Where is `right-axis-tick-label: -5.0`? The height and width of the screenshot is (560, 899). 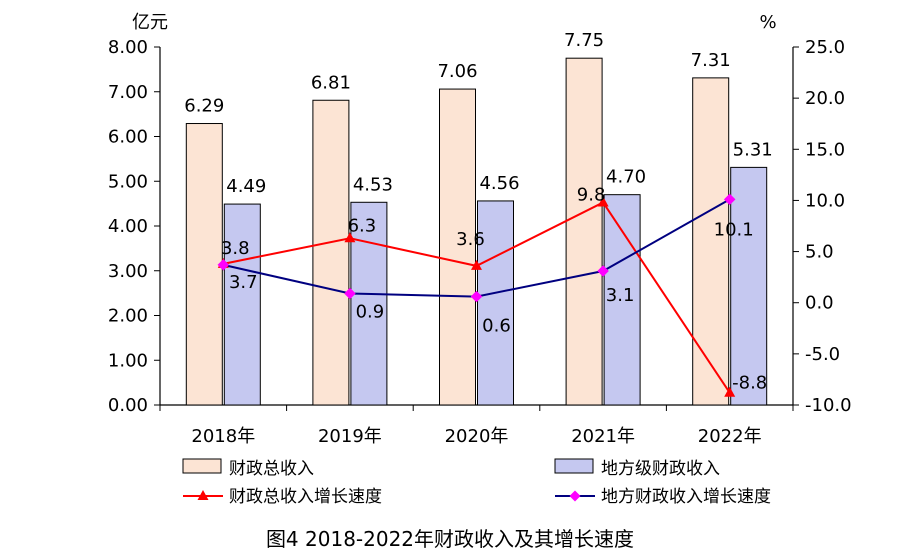
right-axis-tick-label: -5.0 is located at coordinates (822, 354).